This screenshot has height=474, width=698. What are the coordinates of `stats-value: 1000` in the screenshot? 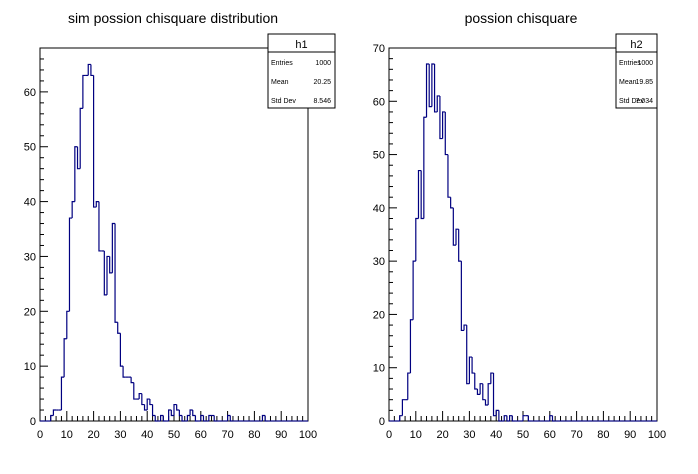 It's located at (645, 63).